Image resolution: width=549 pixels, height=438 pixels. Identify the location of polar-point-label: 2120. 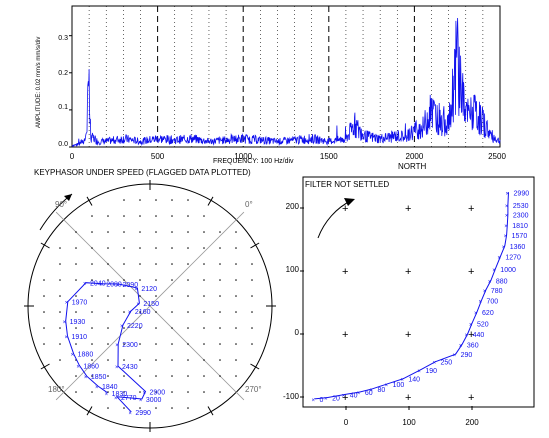
(149, 289).